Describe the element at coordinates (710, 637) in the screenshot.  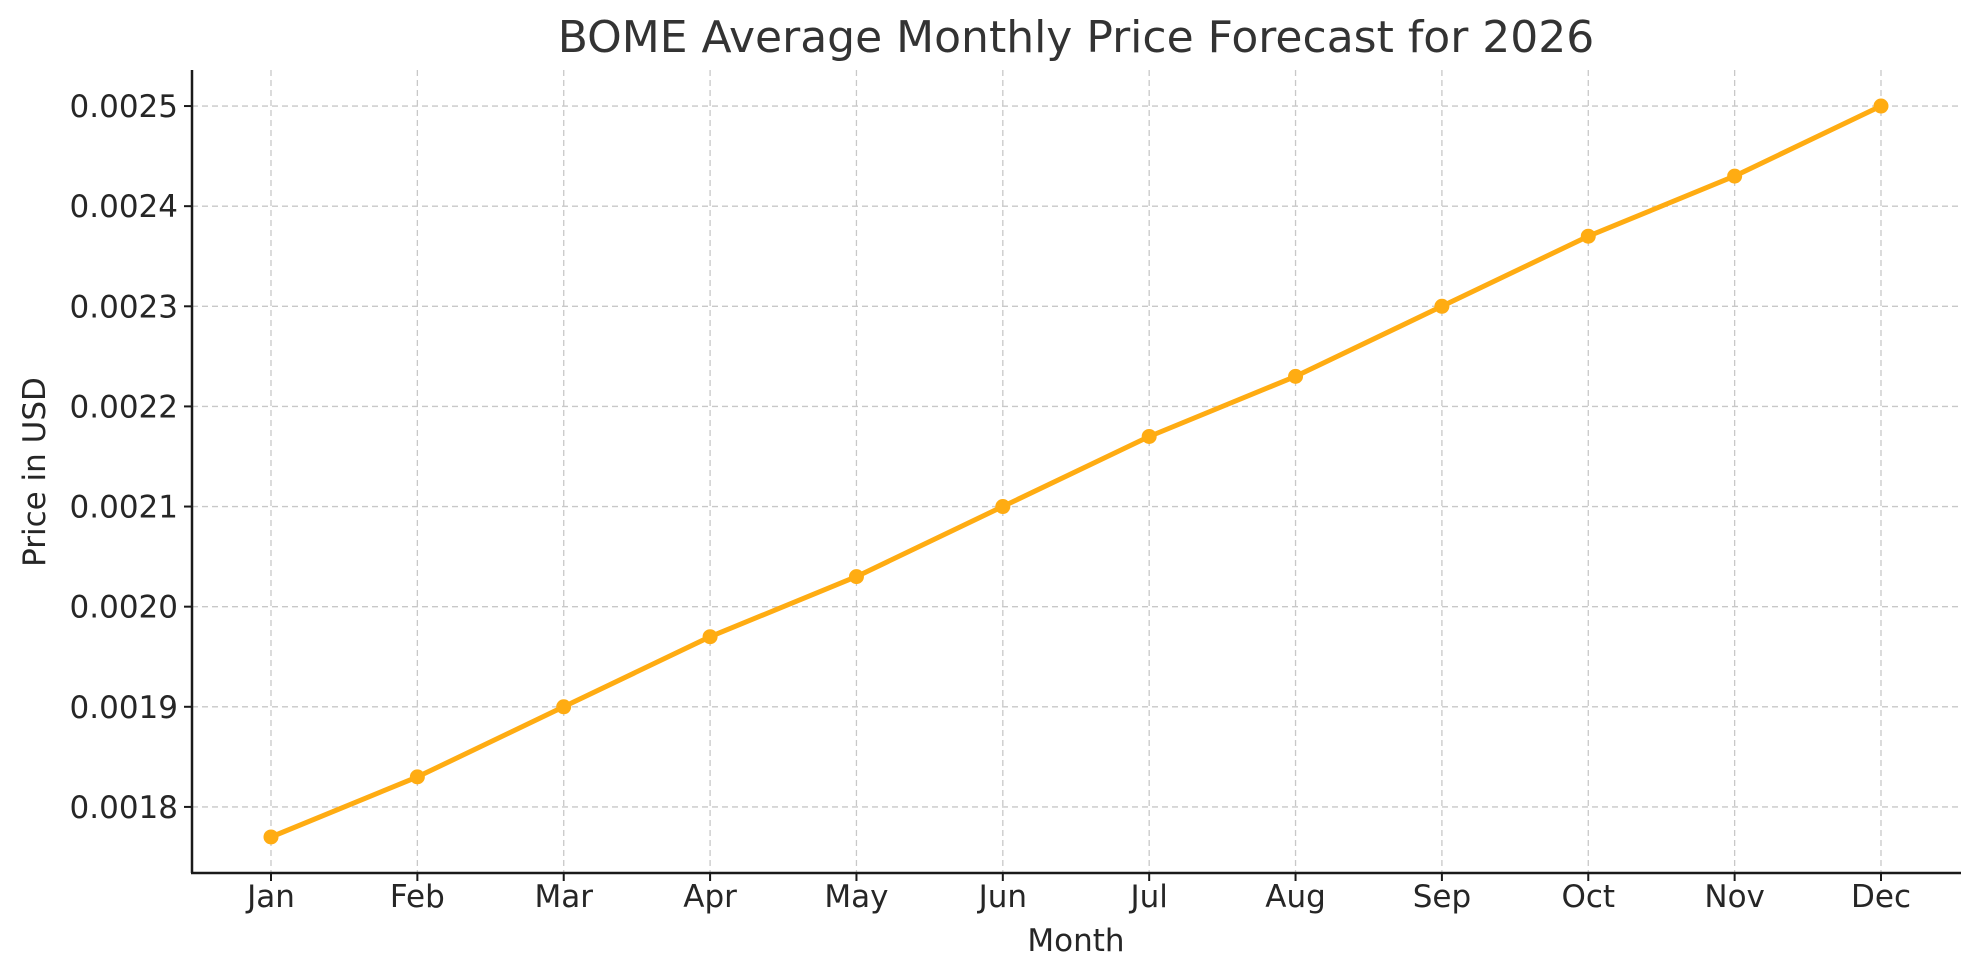
I see `data-point-apr` at that location.